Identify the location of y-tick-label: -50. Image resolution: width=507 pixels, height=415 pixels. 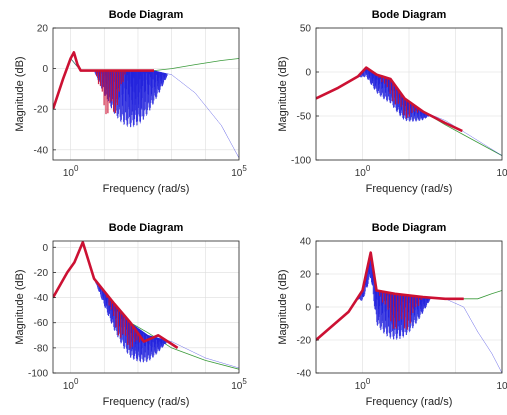
(304, 117).